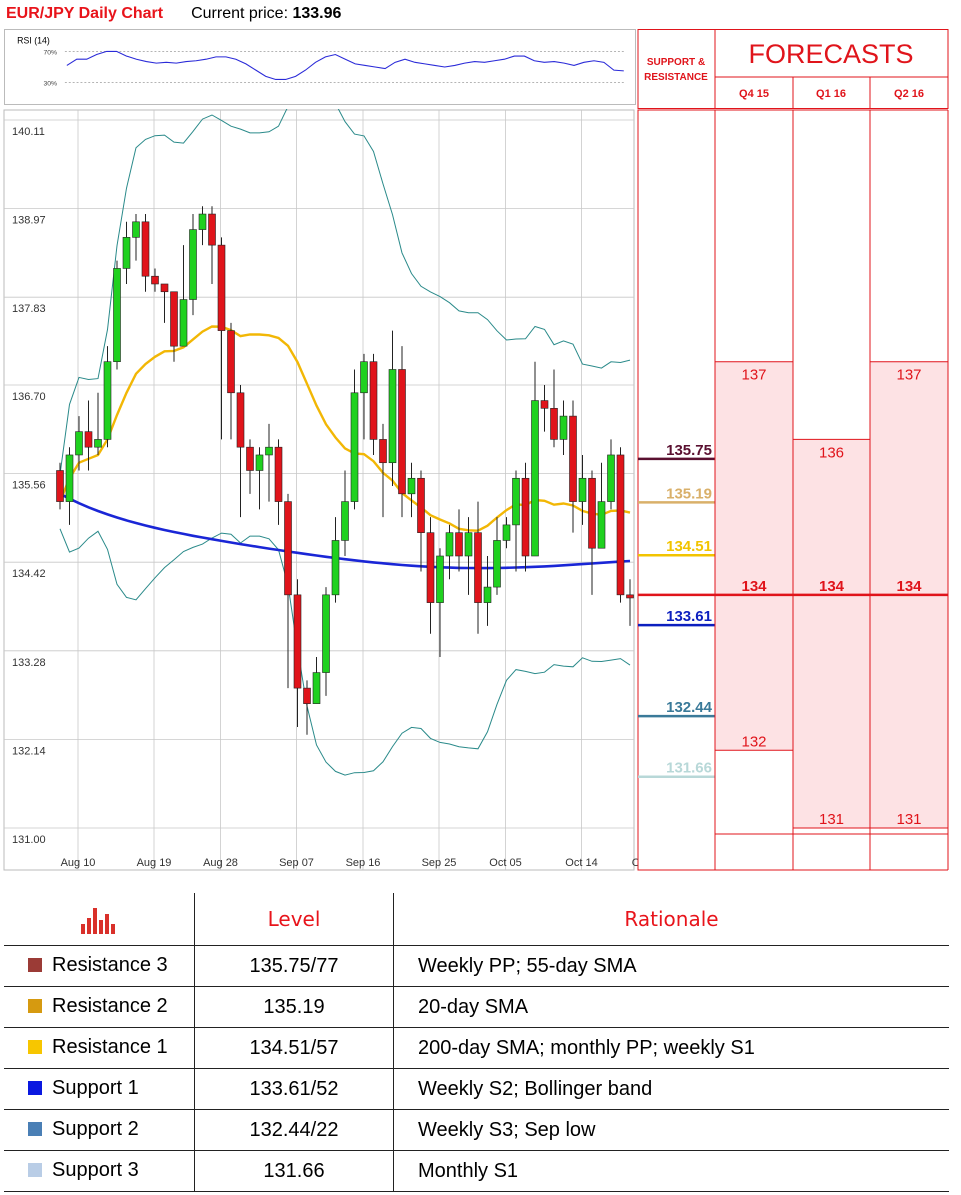 The height and width of the screenshot is (1195, 961). What do you see at coordinates (832, 586) in the screenshot?
I see `forecast-mid-label: 134` at bounding box center [832, 586].